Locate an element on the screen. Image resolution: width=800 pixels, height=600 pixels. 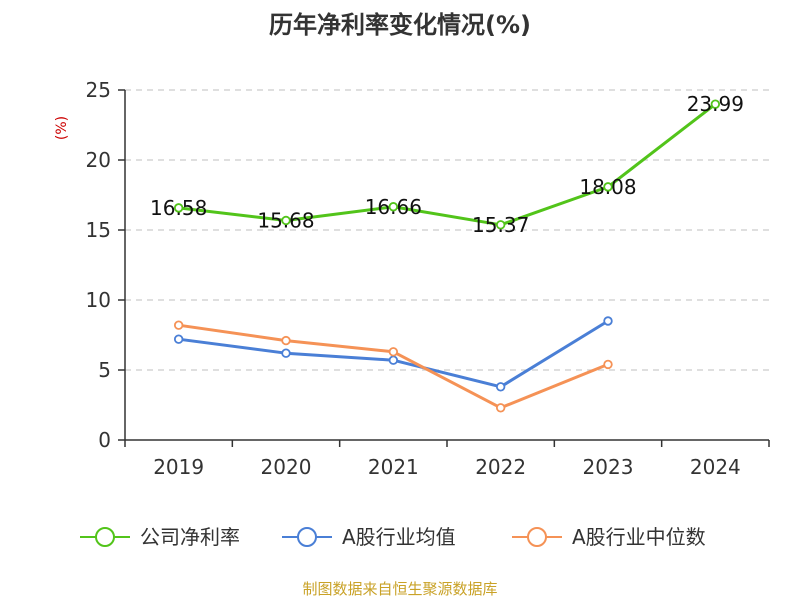
y-tick-label: 10 is located at coordinates (98, 300).